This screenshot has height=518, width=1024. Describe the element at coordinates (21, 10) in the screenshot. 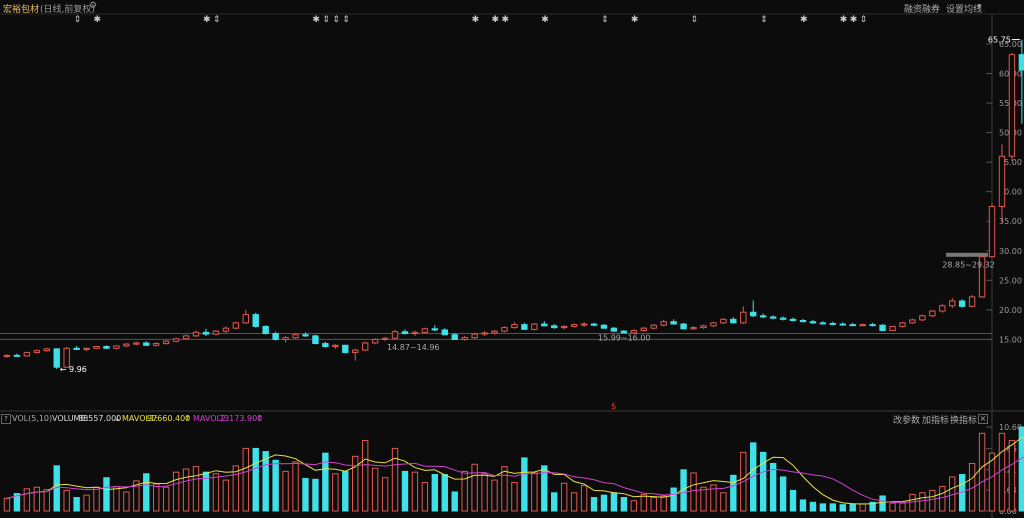

I see `stock-name: 宏裕包材` at that location.